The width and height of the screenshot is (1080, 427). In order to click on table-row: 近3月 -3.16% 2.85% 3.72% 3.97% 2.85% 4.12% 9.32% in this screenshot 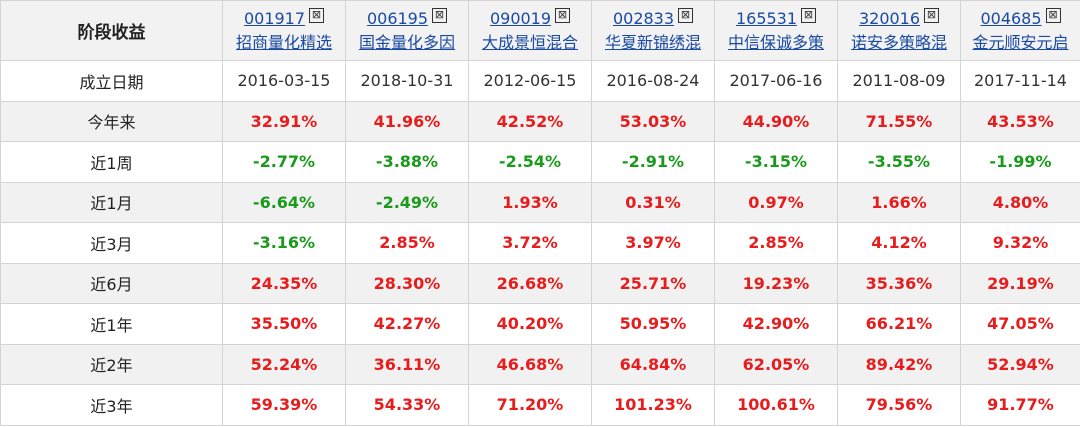, I will do `click(540, 243)`.